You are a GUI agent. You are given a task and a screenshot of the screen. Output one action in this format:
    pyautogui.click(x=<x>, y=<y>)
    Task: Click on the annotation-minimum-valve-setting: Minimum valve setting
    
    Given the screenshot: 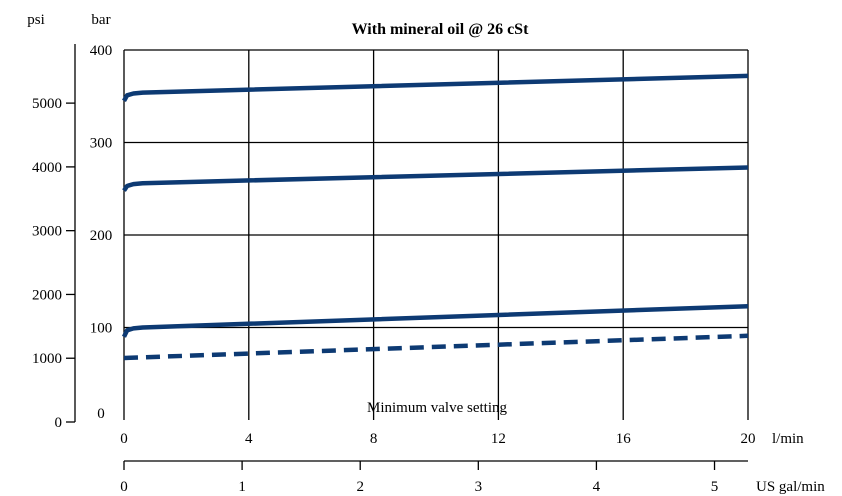 What is the action you would take?
    pyautogui.click(x=437, y=408)
    